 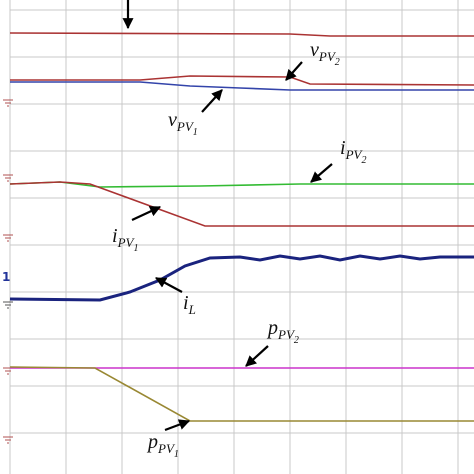 I want to click on trace-label: pPV1, so click(x=162, y=445).